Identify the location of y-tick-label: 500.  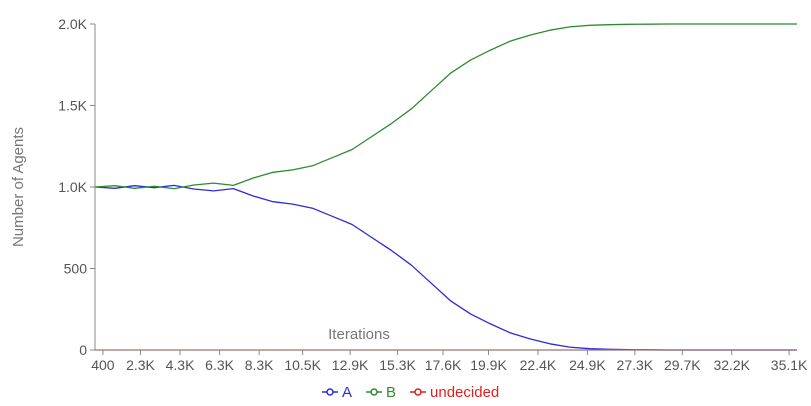
(76, 269).